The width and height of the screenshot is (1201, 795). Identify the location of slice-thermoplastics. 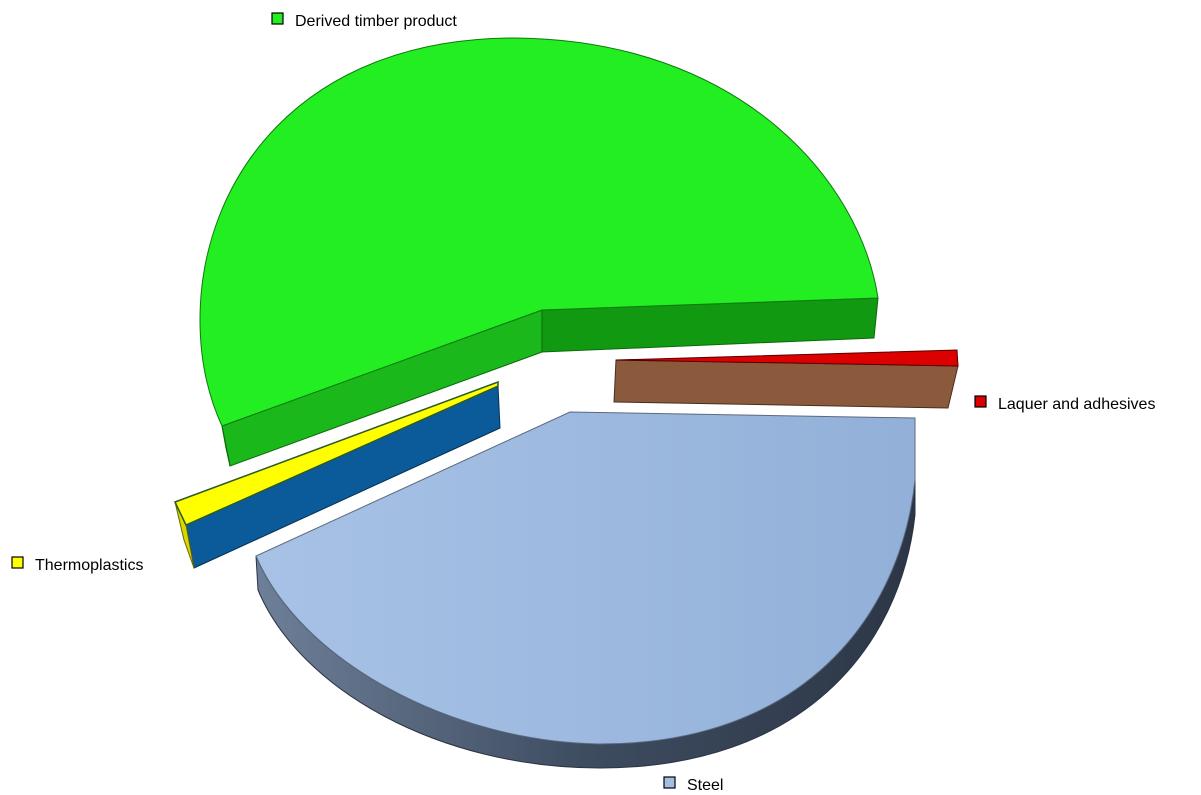
(337, 474).